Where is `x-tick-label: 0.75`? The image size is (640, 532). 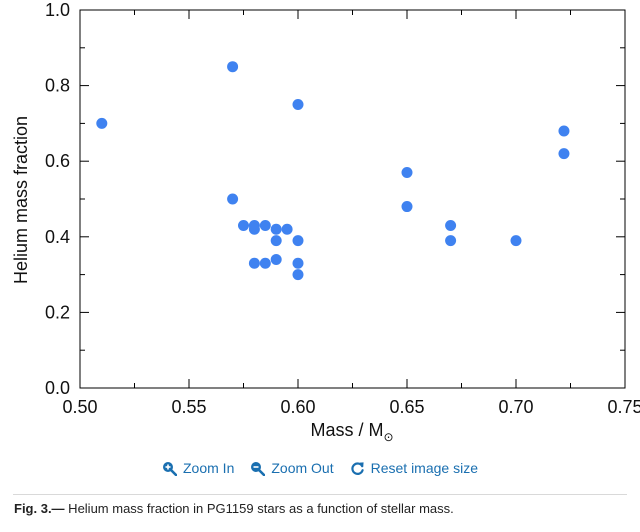
x-tick-label: 0.75 is located at coordinates (623, 407).